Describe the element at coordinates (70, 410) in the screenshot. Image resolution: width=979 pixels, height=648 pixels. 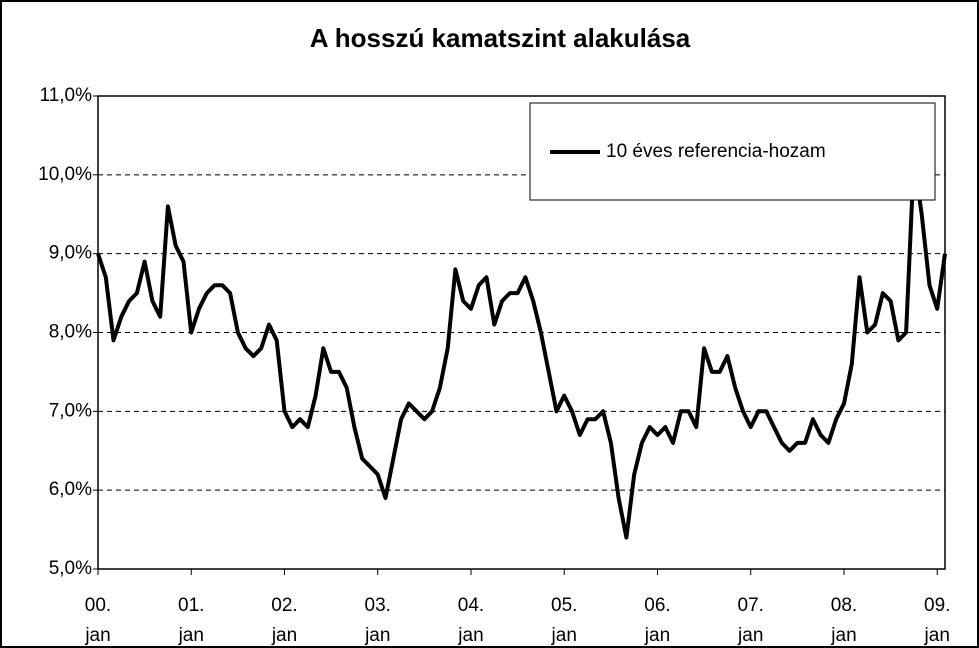
I see `y-tick-label: 7,0%` at that location.